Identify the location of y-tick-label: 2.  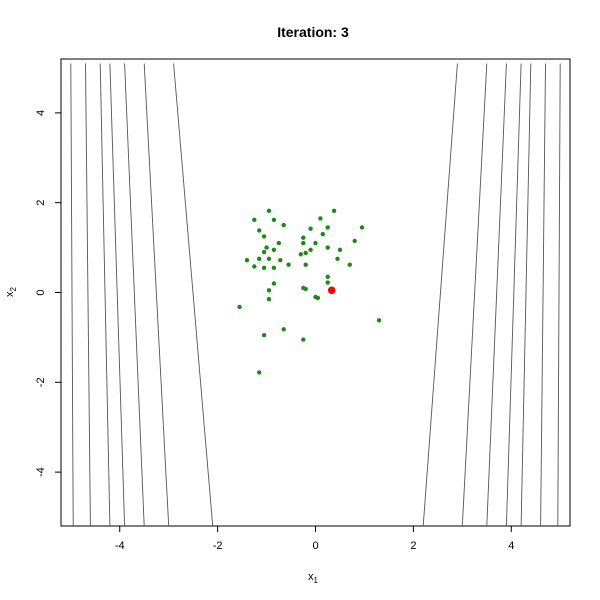
(41, 203).